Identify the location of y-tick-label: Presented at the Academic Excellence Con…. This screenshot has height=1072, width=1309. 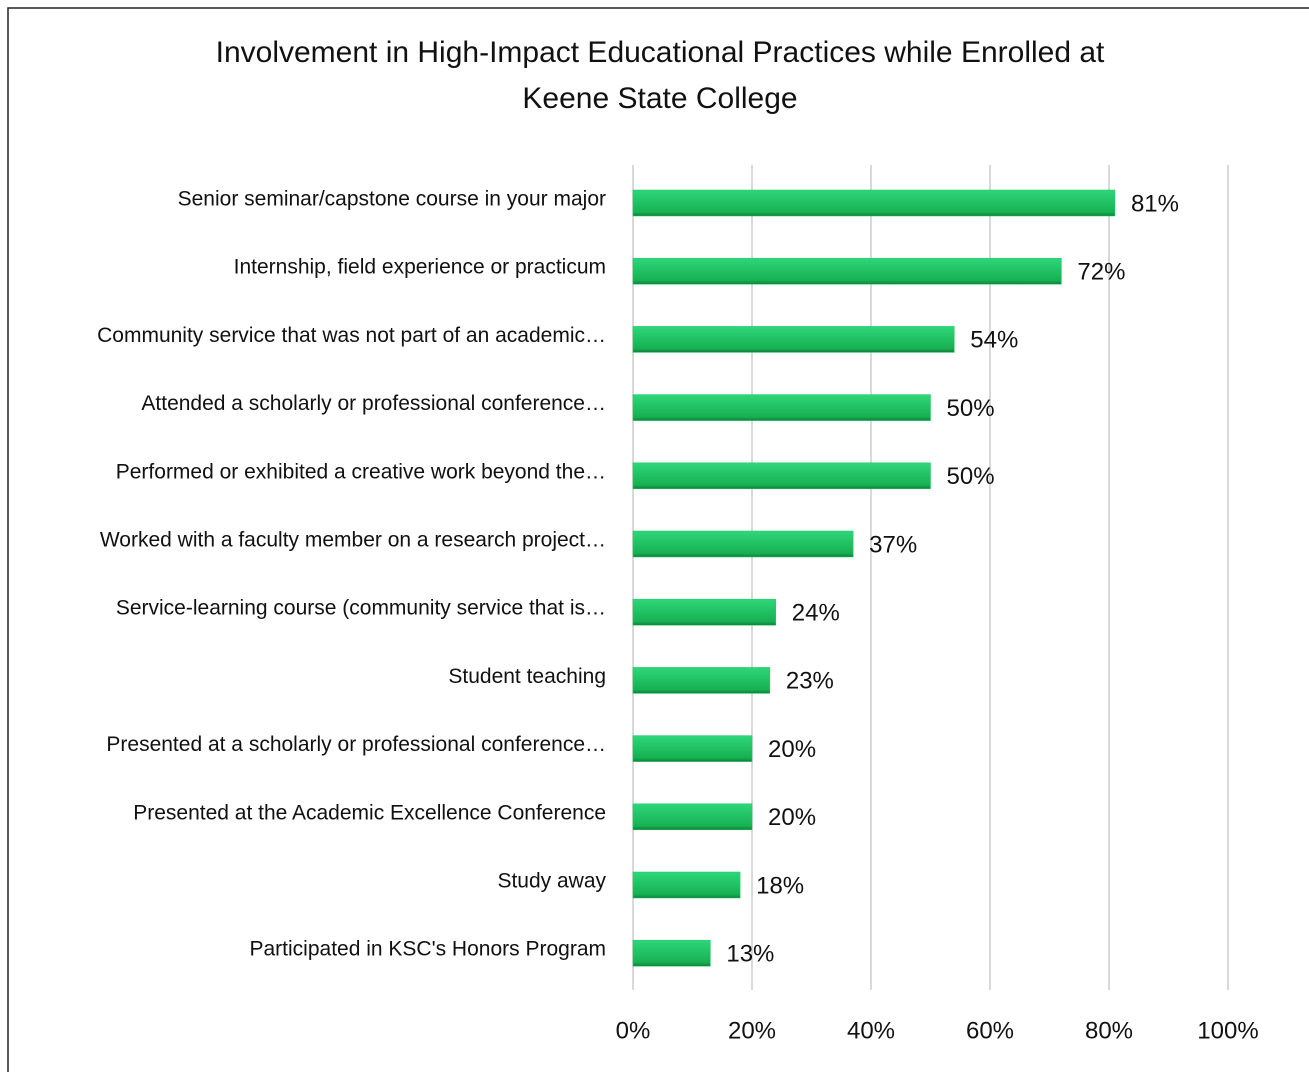
(369, 812).